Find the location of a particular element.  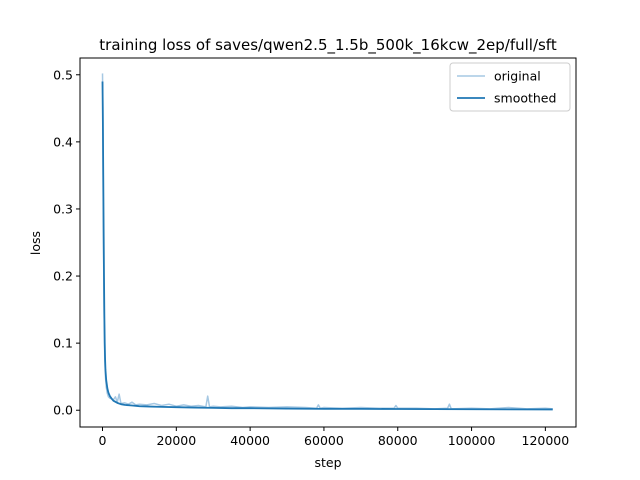

y-tick-label: 0.1 is located at coordinates (63, 343).